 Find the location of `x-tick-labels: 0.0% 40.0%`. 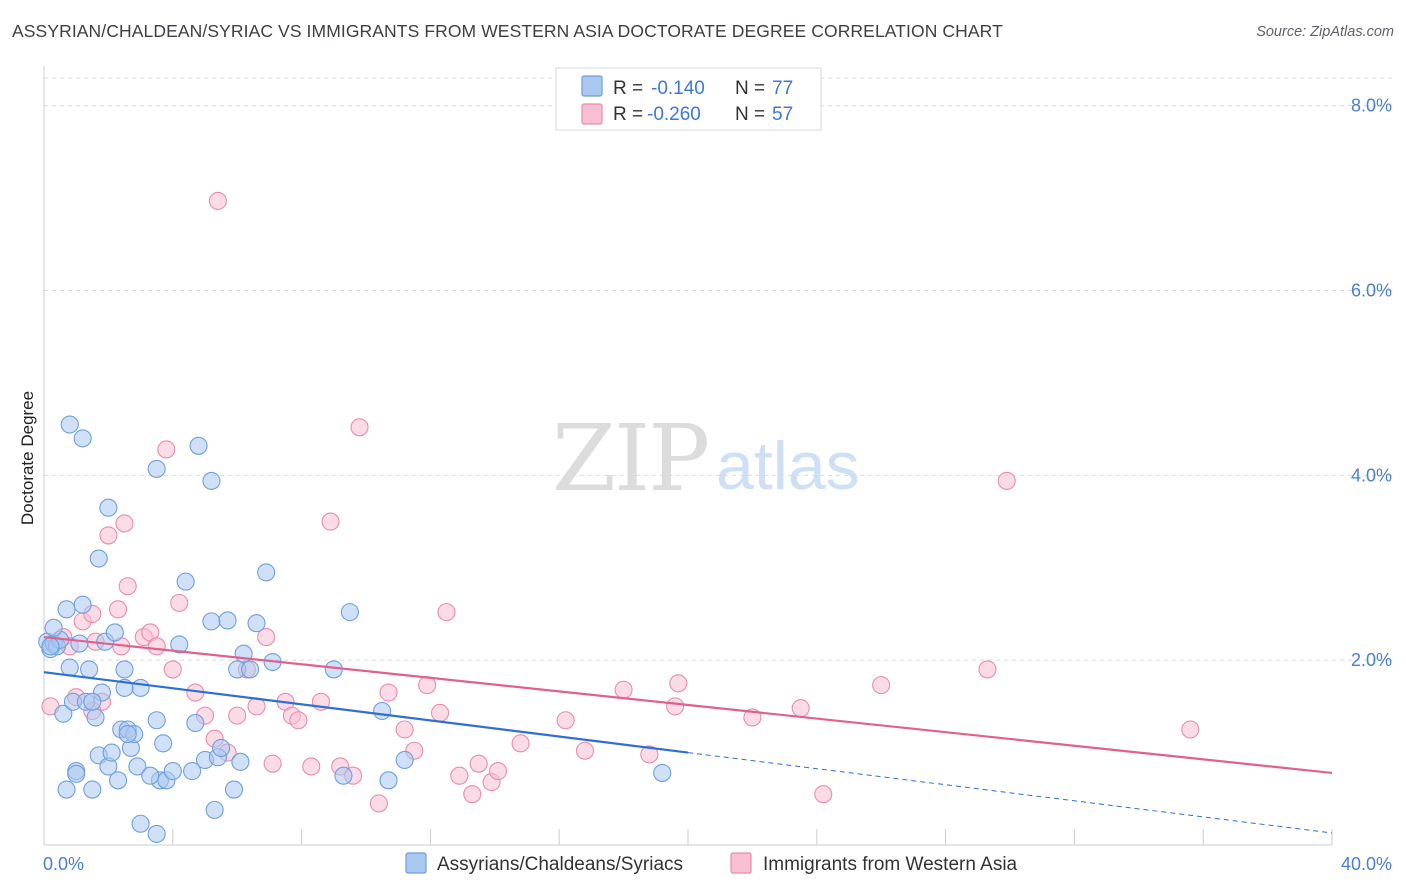

x-tick-labels: 0.0% 40.0% is located at coordinates (717, 864).